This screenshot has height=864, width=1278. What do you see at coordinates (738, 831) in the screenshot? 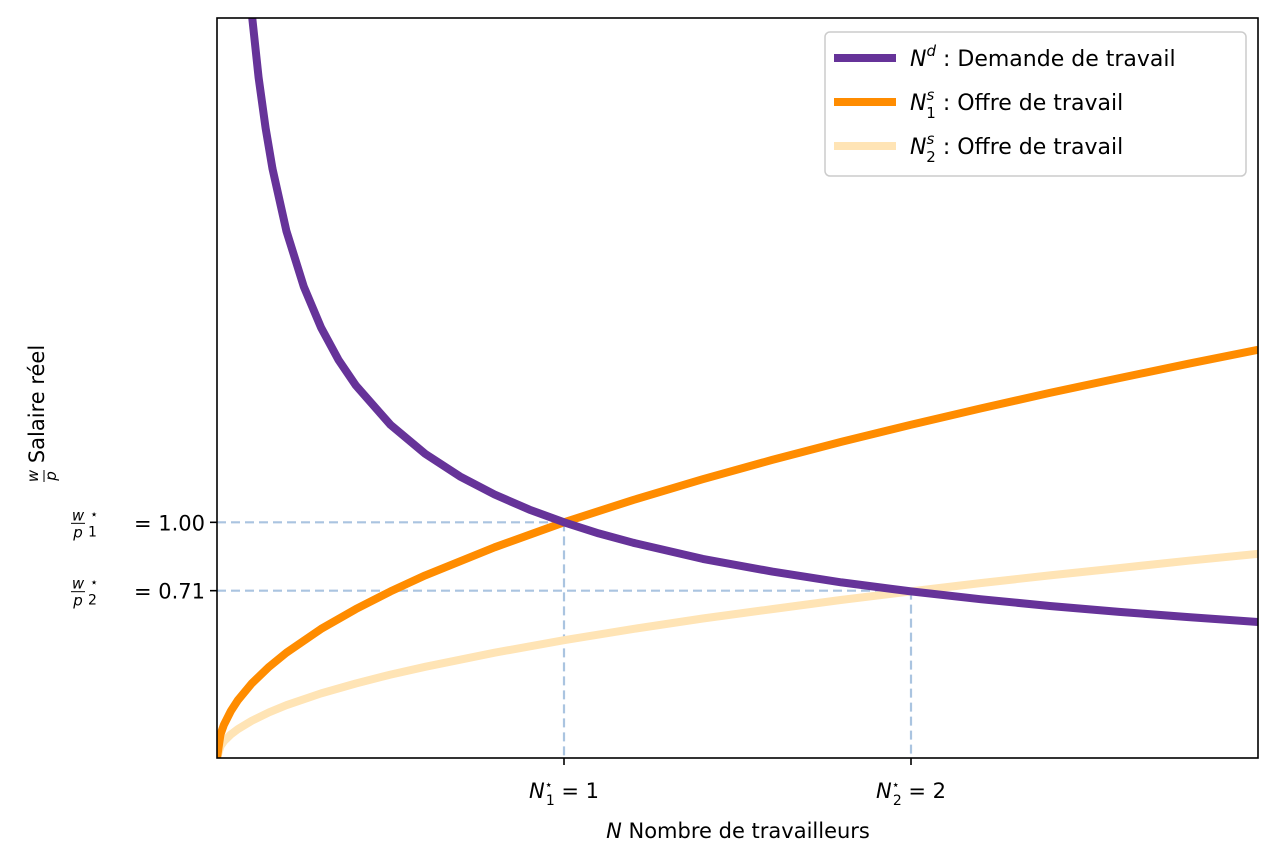
I see `x-axis-label: N Nombre de travailleurs` at bounding box center [738, 831].